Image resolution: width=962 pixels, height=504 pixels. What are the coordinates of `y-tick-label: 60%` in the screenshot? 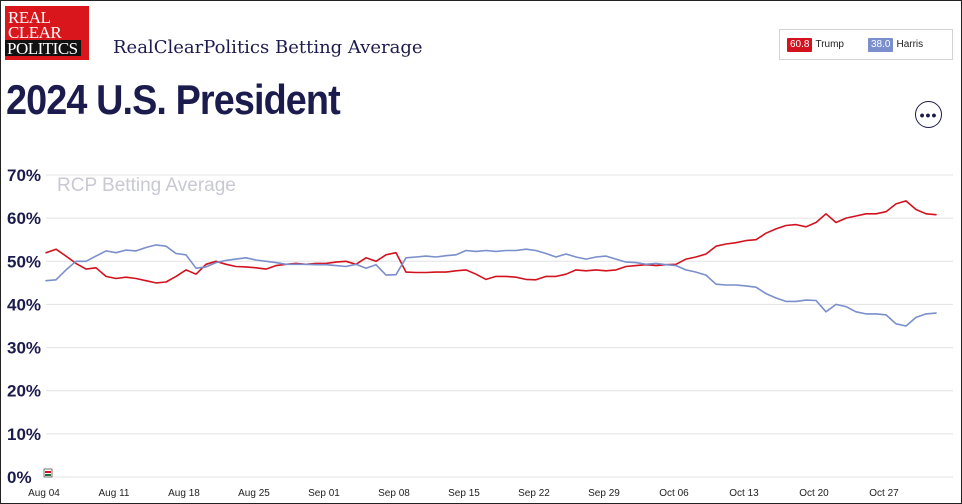 It's located at (24, 218).